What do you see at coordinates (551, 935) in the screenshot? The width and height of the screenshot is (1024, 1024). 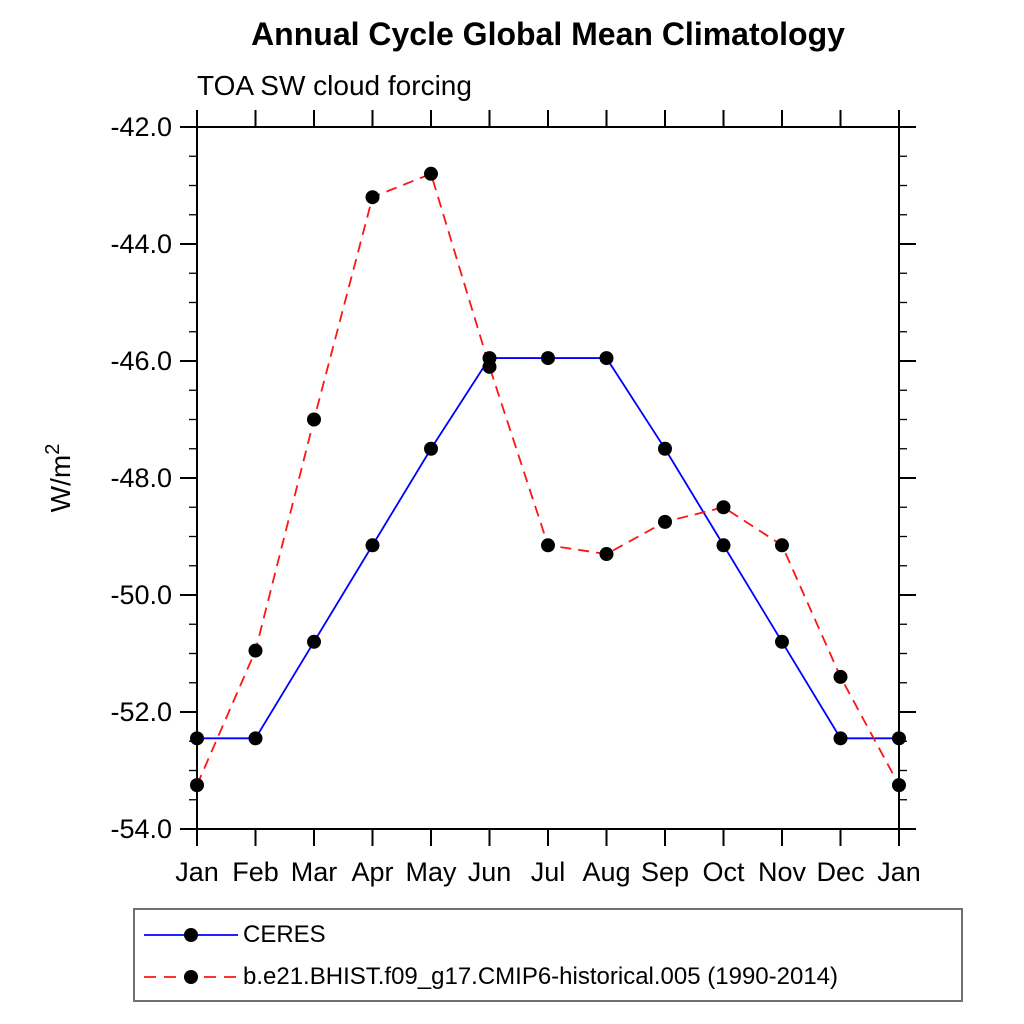 I see `legend-row-ceres: CERES` at bounding box center [551, 935].